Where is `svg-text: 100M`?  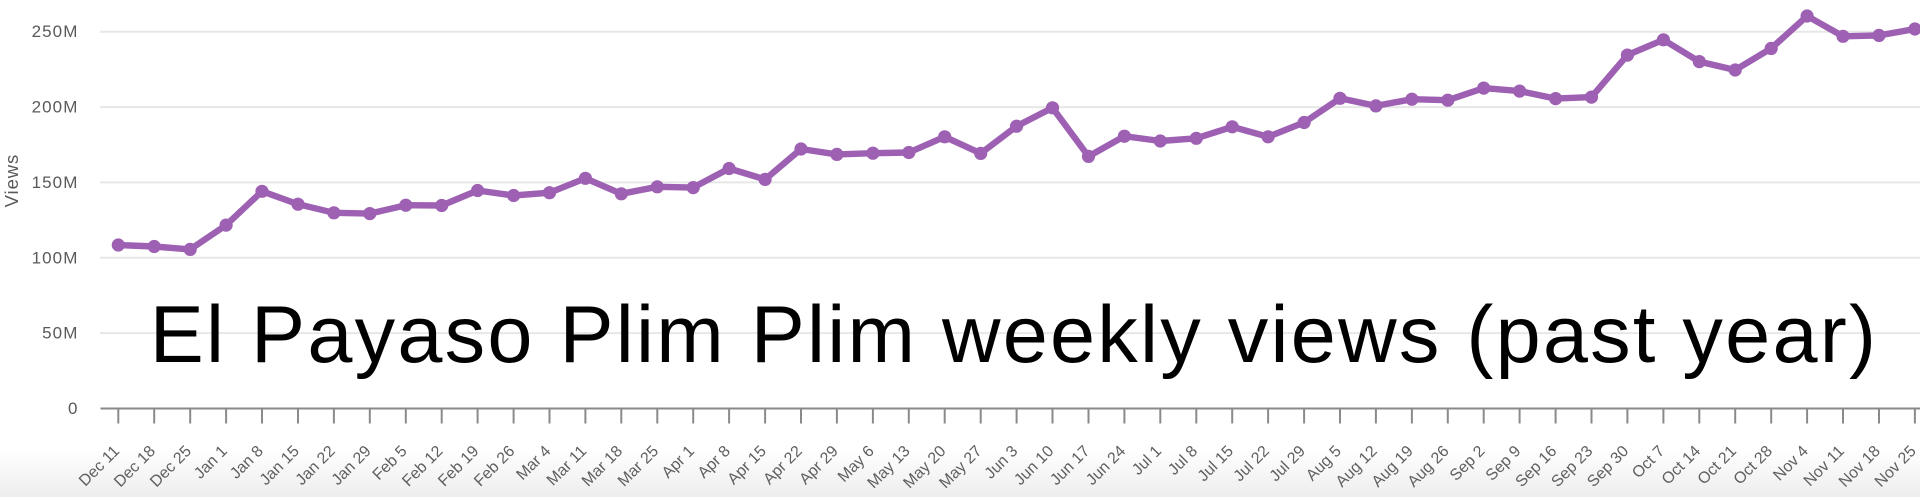
svg-text: 100M is located at coordinates (55, 257).